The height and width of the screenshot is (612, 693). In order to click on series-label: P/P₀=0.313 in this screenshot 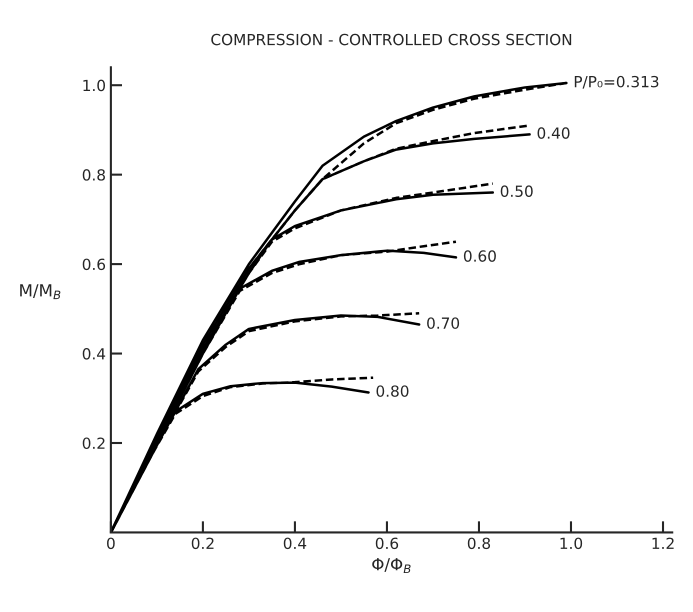, I will do `click(616, 82)`.